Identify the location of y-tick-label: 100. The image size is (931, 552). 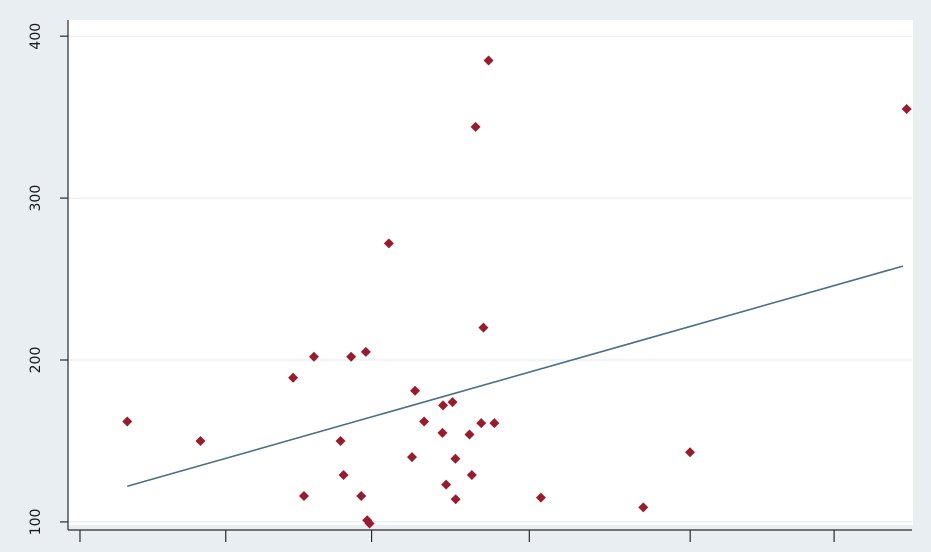
(36, 522).